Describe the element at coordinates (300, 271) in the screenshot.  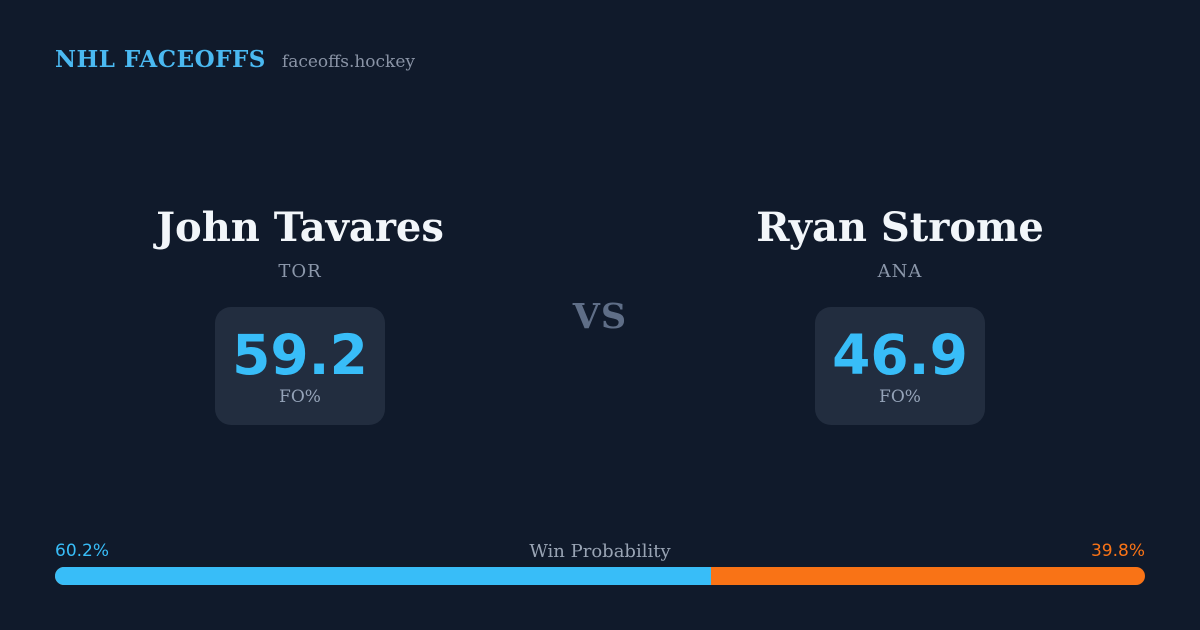
I see `left-player-team: TOR` at that location.